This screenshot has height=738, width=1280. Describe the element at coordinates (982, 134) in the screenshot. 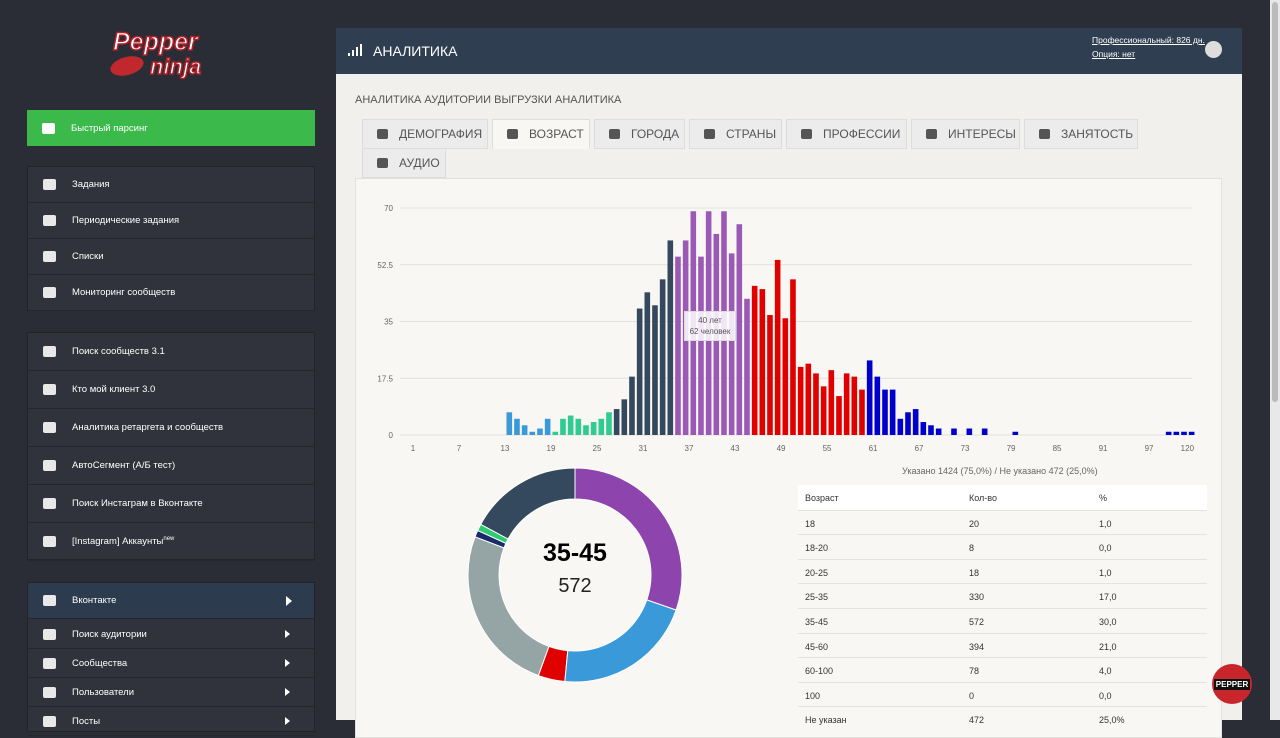

I see `tab-label: ИНТЕРЕСЫ` at that location.